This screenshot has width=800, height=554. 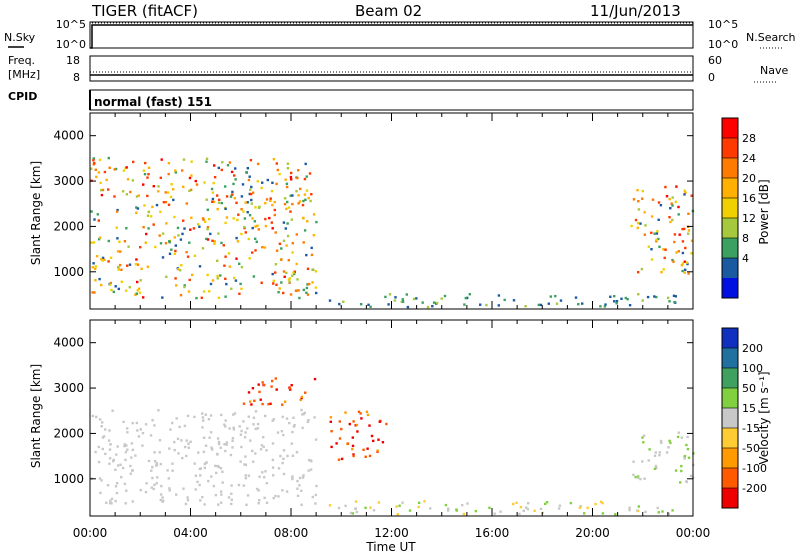 I want to click on freq-label-1: Freq., so click(x=21, y=60).